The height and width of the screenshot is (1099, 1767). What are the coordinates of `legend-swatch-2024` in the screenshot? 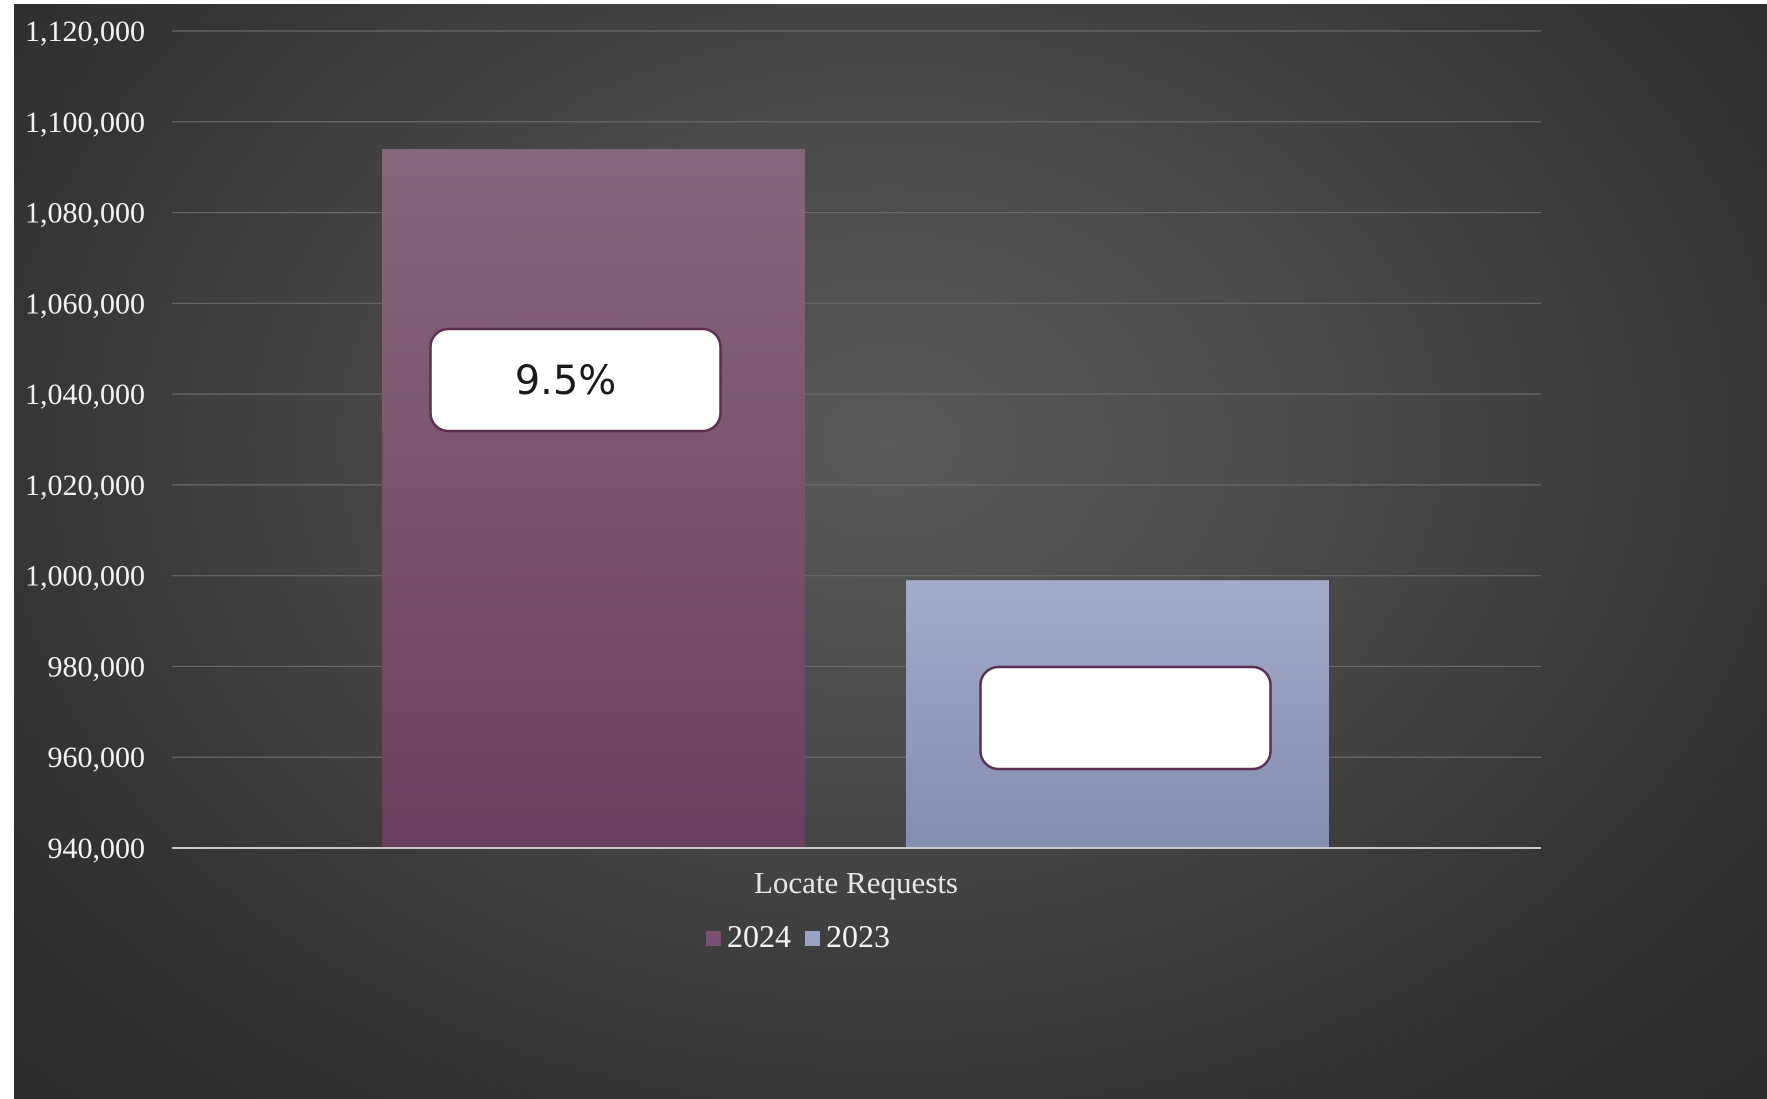 It's located at (713, 938).